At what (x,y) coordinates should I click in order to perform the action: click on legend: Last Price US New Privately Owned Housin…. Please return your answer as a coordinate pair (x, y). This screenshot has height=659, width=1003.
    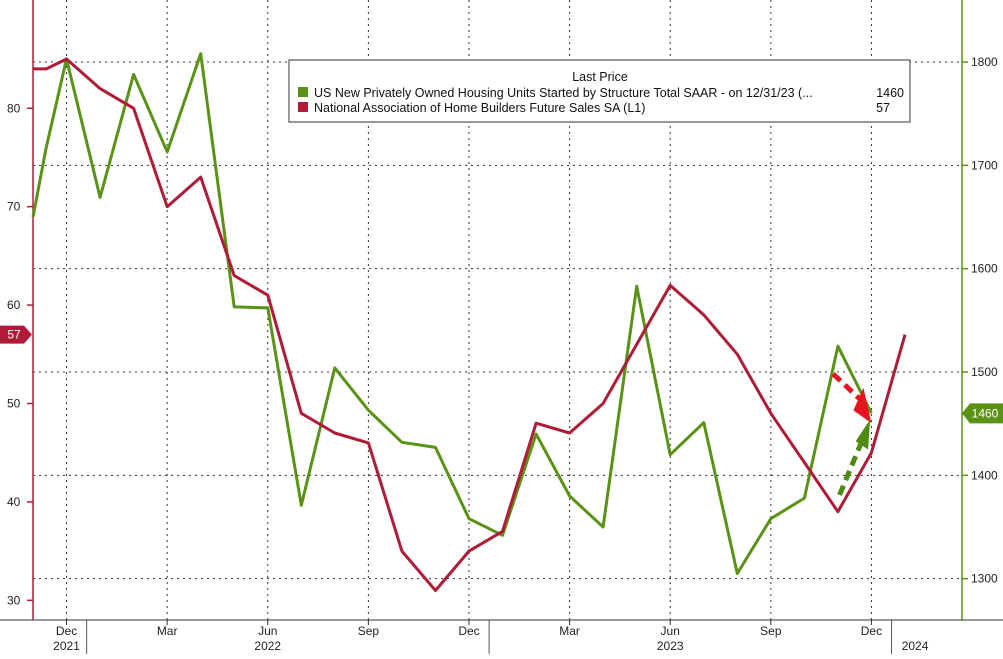
    Looking at the image, I should click on (599, 91).